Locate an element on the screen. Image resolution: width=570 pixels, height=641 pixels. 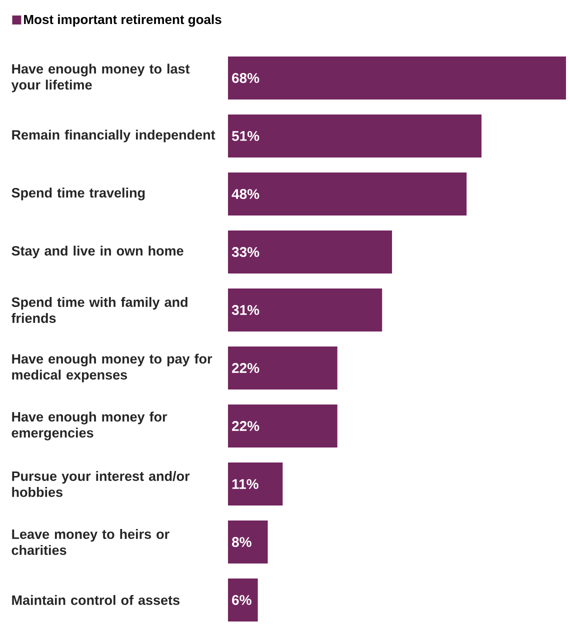
legend-label: Most important retirement goals is located at coordinates (123, 20).